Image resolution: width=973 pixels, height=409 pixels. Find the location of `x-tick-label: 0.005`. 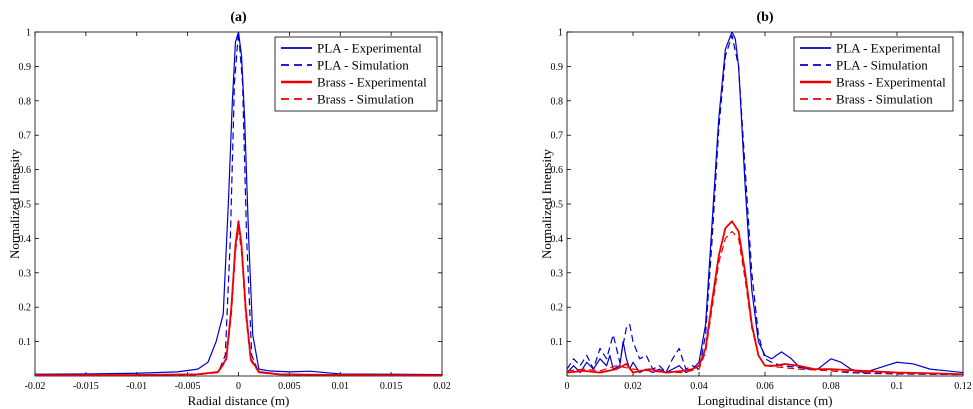

x-tick-label: 0.005 is located at coordinates (289, 386).